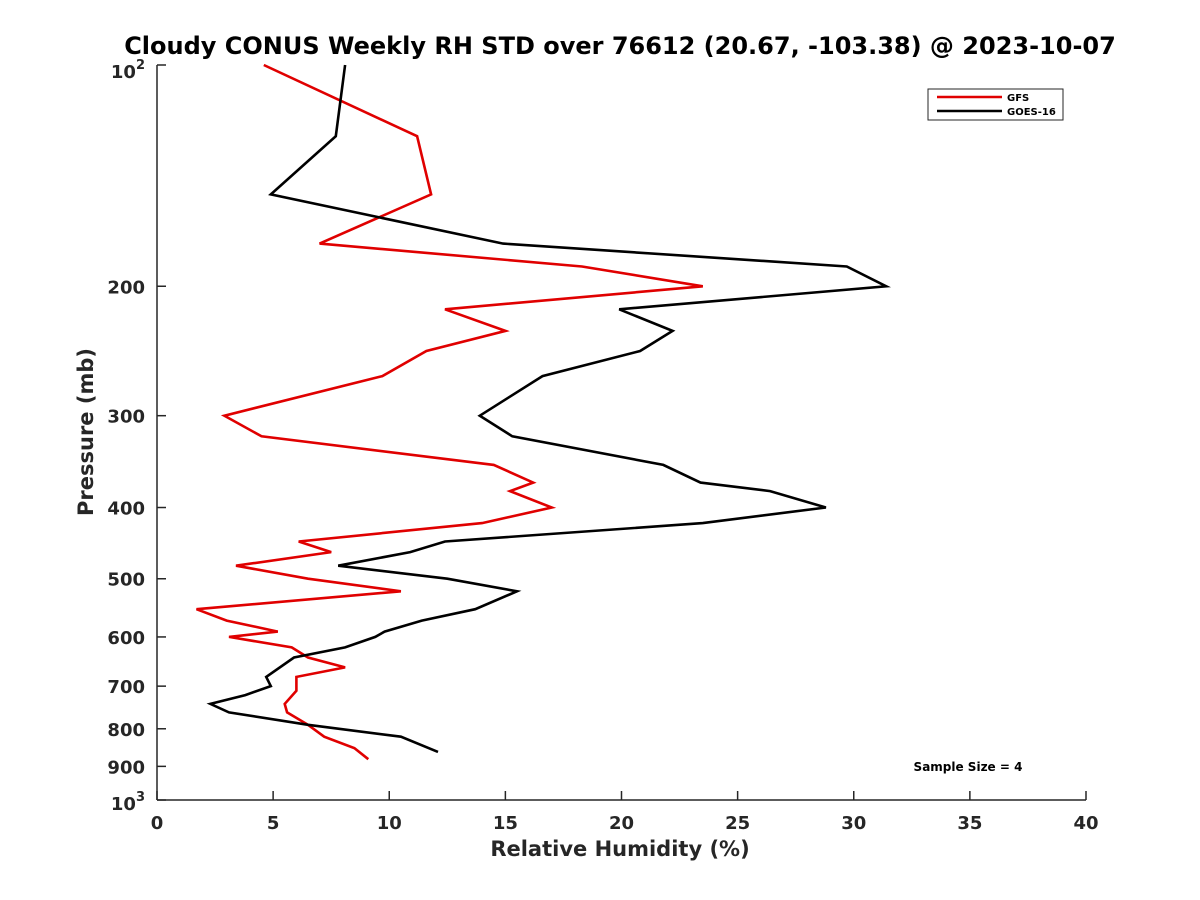 Image resolution: width=1200 pixels, height=900 pixels. I want to click on y-tick-label: 600, so click(126, 638).